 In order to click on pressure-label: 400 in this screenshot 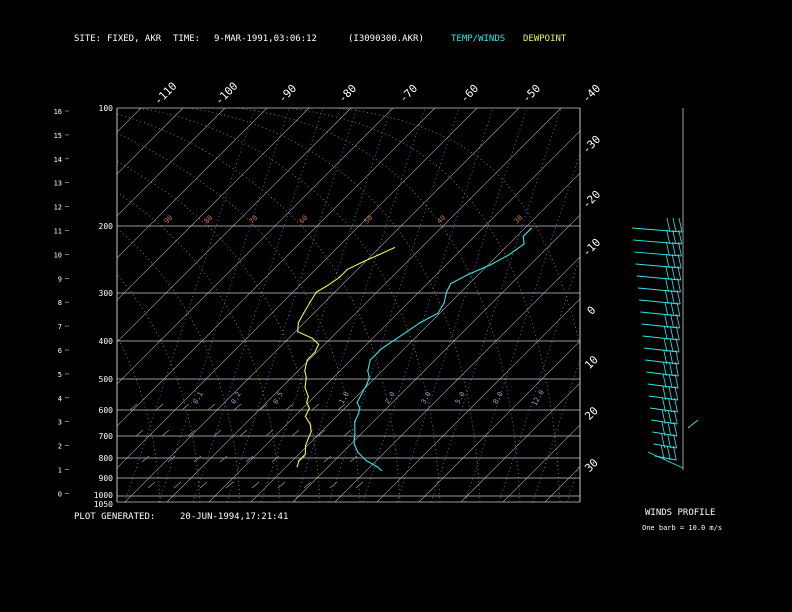, I will do `click(106, 341)`.